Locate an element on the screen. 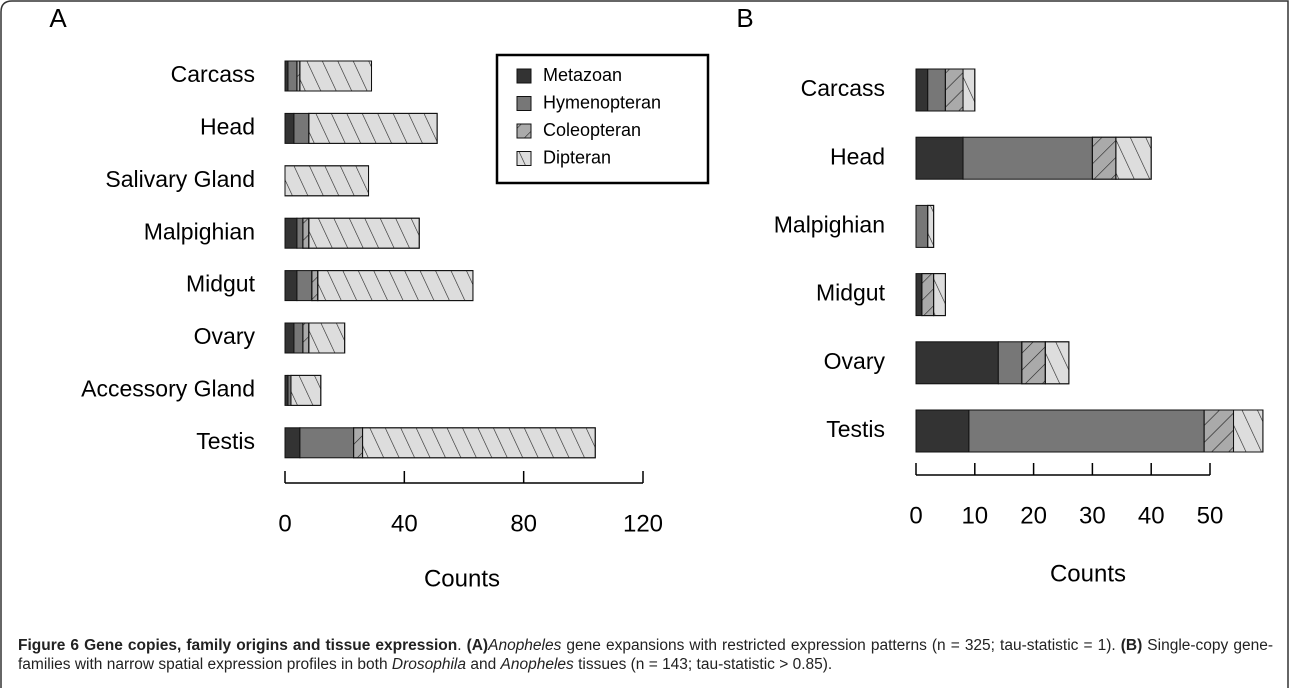 This screenshot has width=1290, height=690. category-label: Accessory Gland is located at coordinates (168, 388).